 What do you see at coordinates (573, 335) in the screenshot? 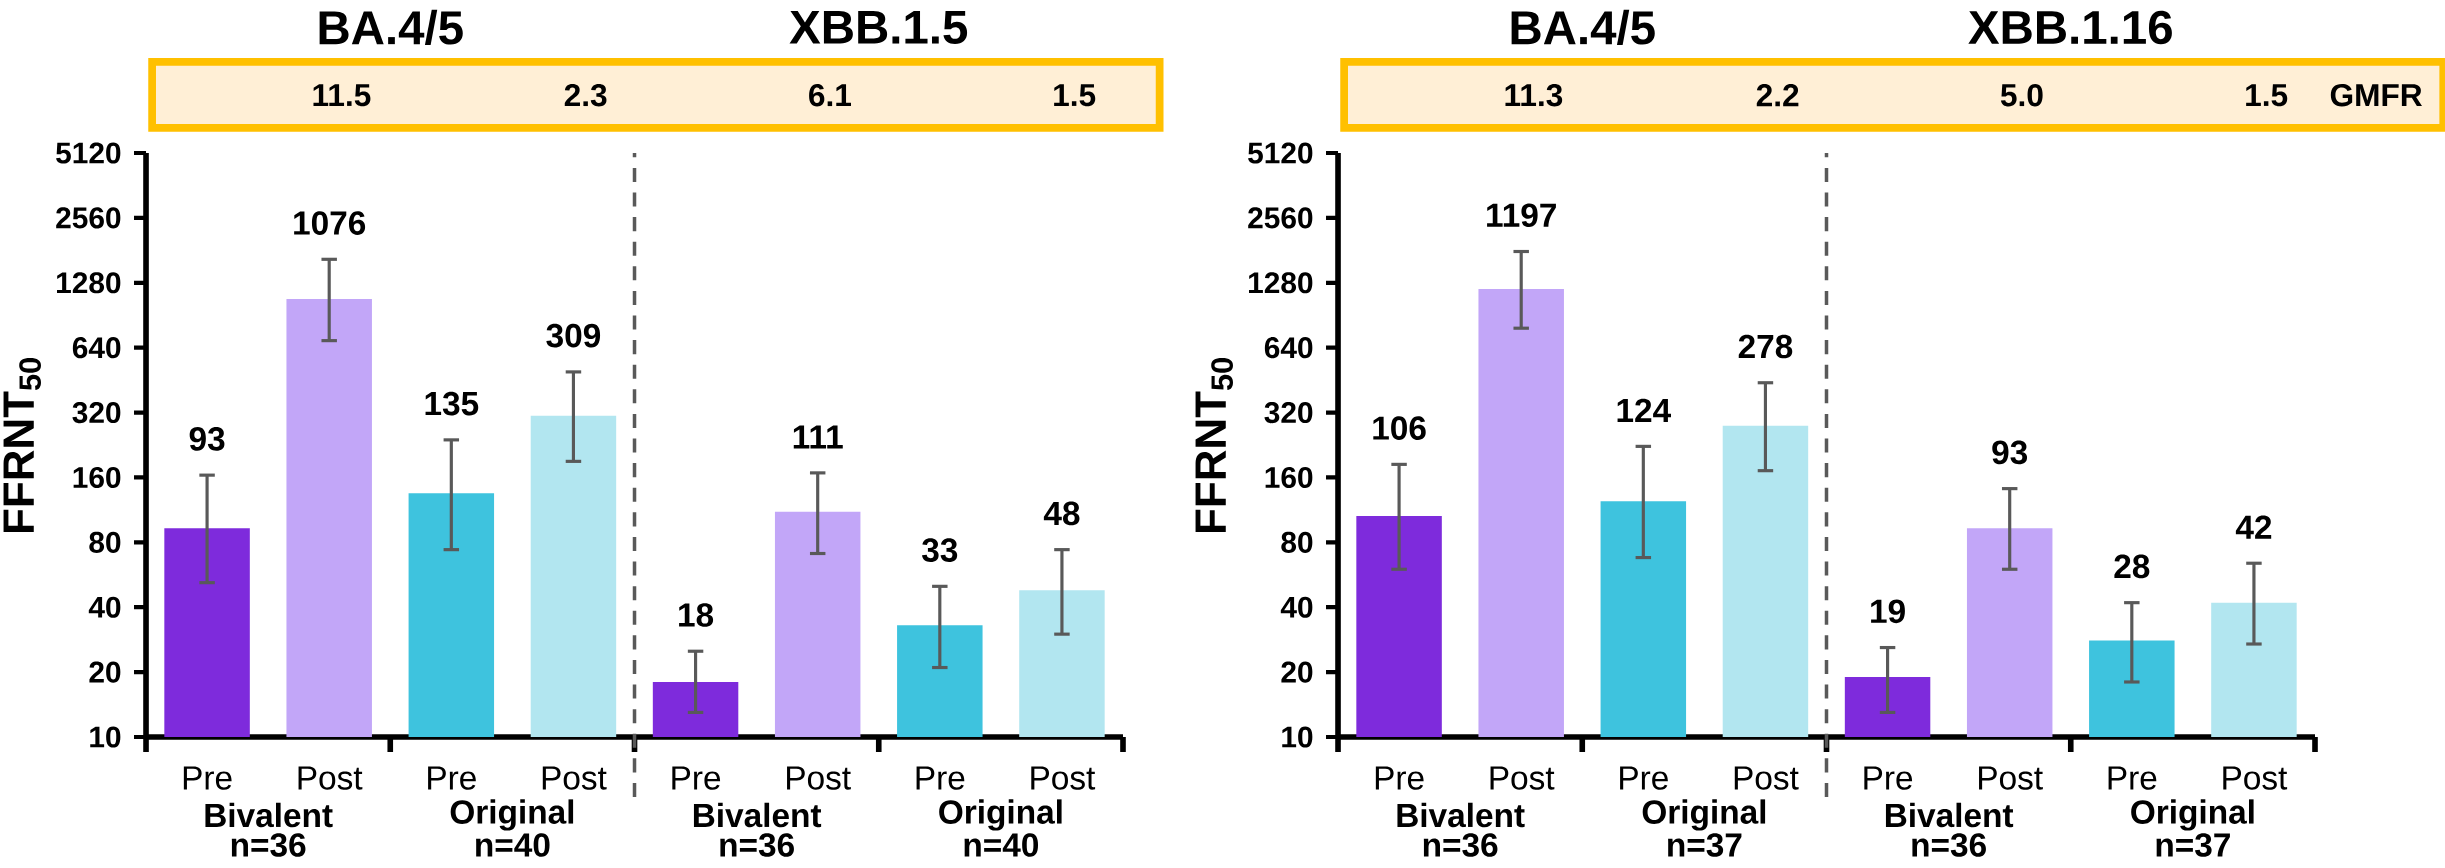
I see `data-label: 309` at bounding box center [573, 335].